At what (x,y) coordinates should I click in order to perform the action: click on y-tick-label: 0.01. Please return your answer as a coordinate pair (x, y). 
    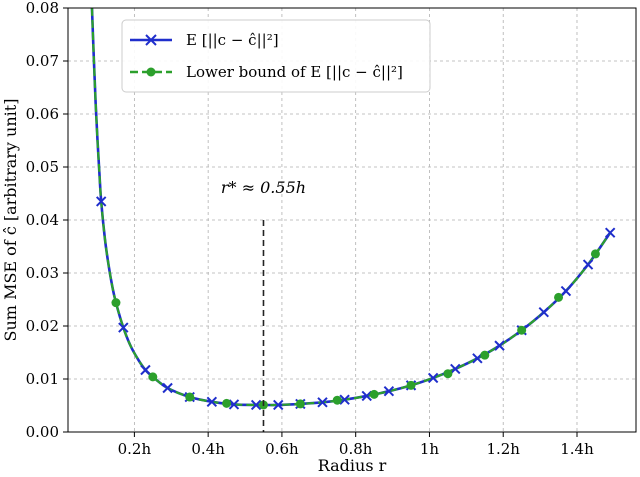
    Looking at the image, I should click on (42, 379).